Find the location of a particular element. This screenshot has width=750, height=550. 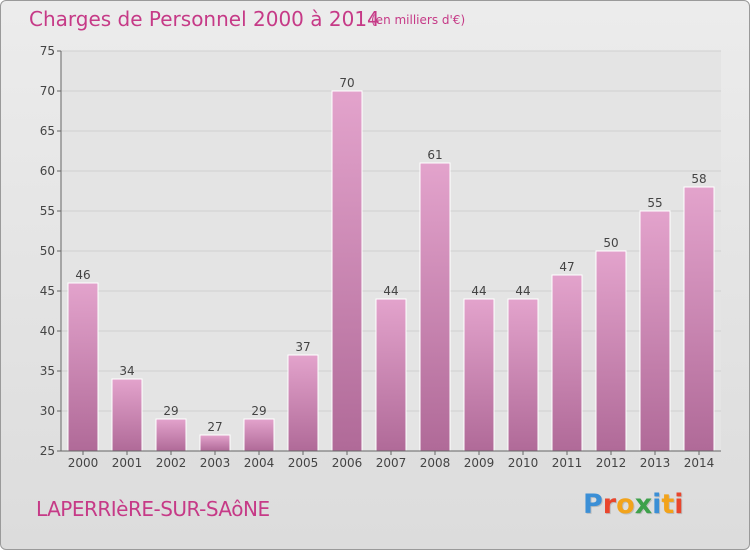

y-tick-label: 50 is located at coordinates (47, 251).